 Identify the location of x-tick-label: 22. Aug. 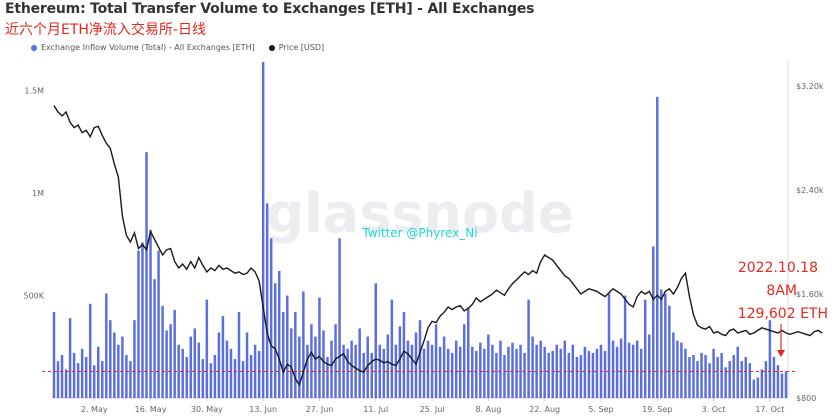
(544, 409).